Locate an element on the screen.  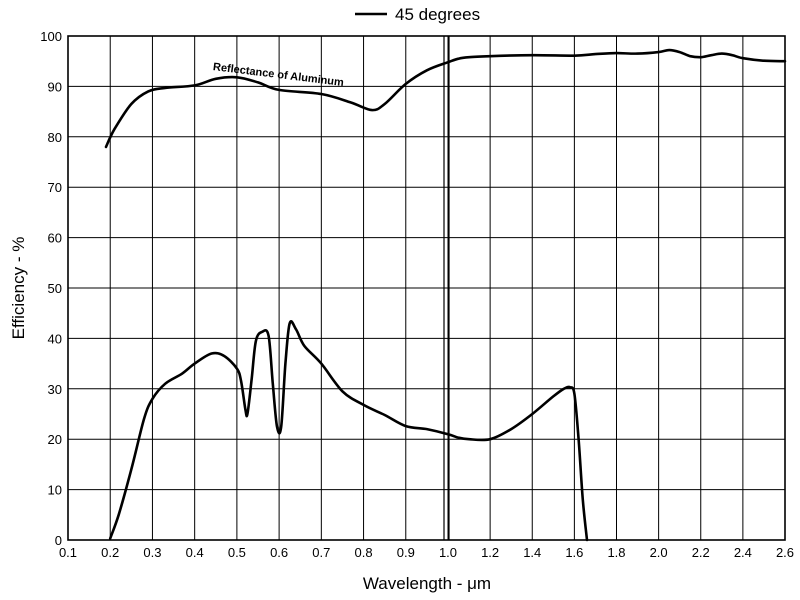
y-tick-label: 0 is located at coordinates (58, 540).